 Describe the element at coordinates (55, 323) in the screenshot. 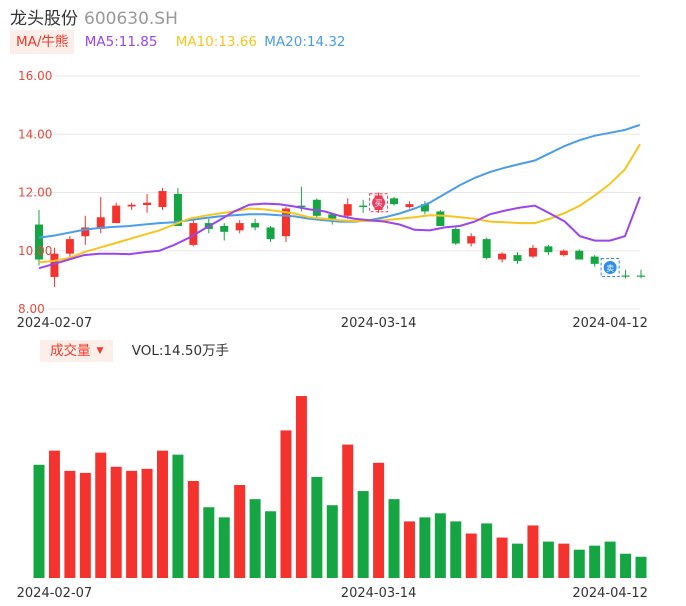

I see `x-tick-label: 2024-02-07` at that location.